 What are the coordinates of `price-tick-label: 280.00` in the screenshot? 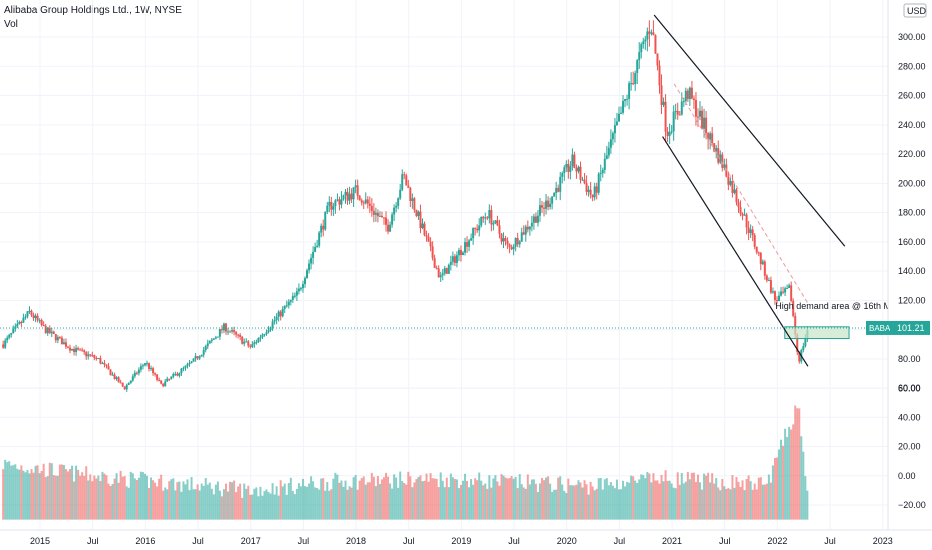 It's located at (912, 66).